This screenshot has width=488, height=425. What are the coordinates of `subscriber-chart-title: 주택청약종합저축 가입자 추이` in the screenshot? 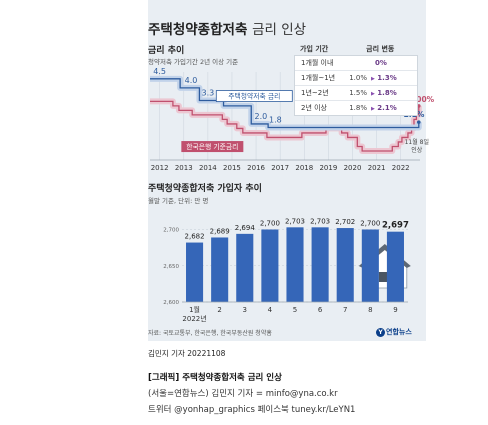 It's located at (205, 189).